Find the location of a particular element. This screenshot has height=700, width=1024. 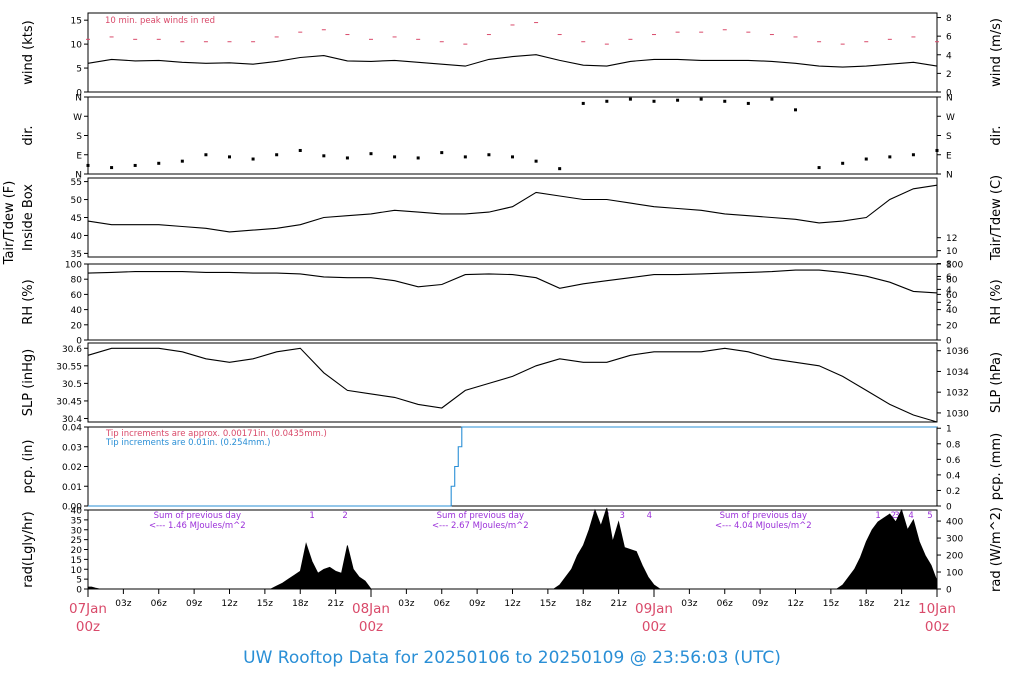

rad-left-tick-label: 30 is located at coordinates (77, 531).